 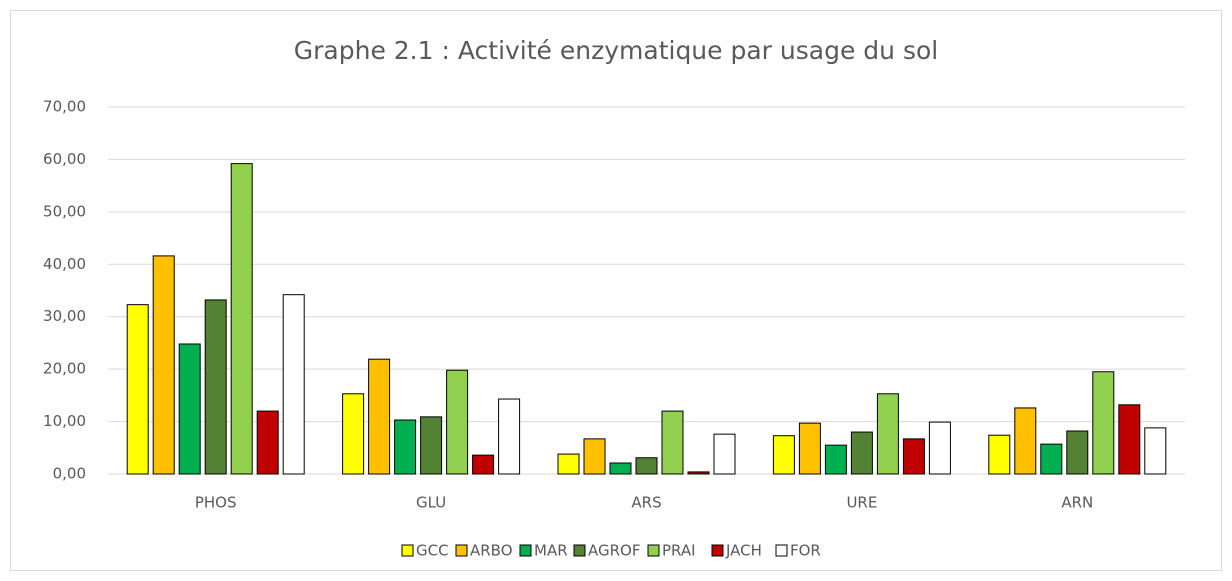 I want to click on y-tick-label: 50,00, so click(x=64, y=211).